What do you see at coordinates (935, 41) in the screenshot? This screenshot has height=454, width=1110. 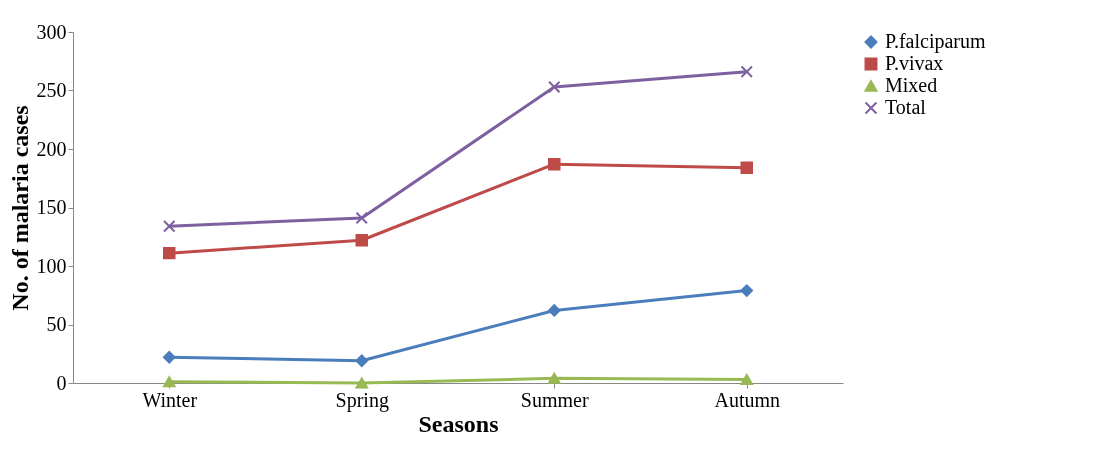 I see `legend-label: P.falciparum` at bounding box center [935, 41].